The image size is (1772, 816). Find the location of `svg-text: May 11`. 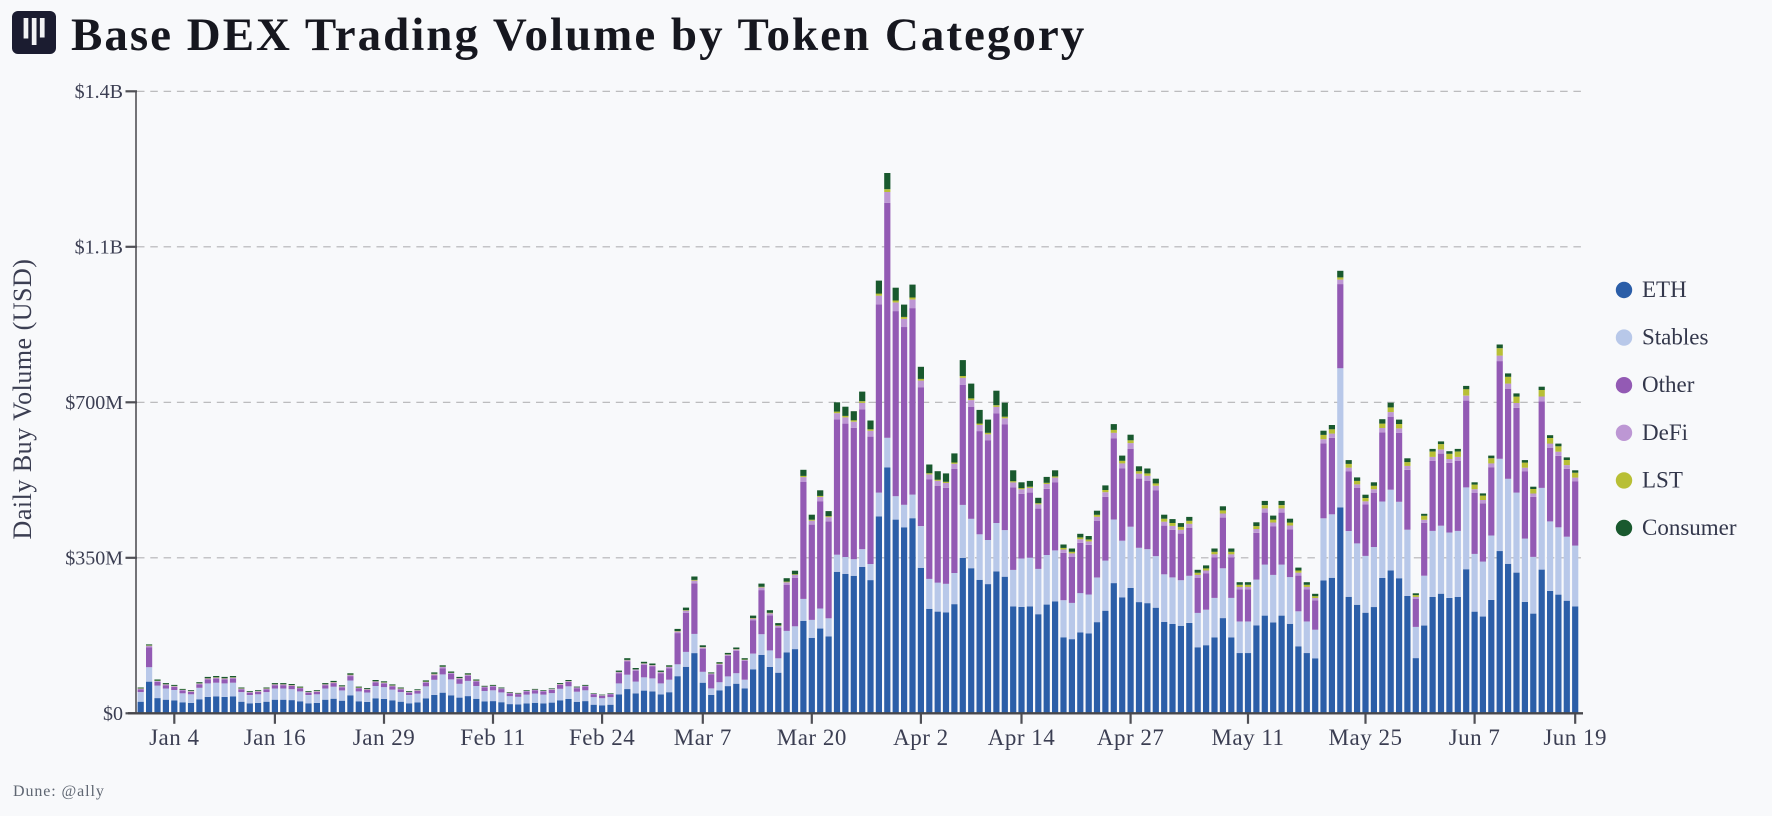

svg-text: May 11 is located at coordinates (1247, 737).